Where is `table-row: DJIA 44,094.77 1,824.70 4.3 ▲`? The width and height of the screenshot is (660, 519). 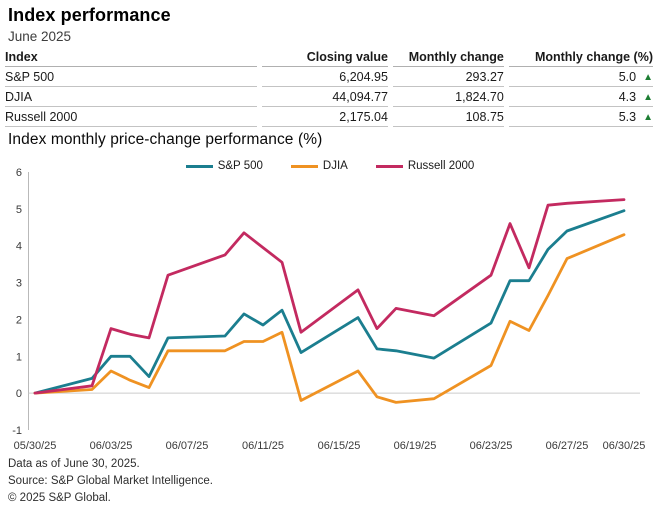 table-row: DJIA 44,094.77 1,824.70 4.3 ▲ is located at coordinates (329, 97).